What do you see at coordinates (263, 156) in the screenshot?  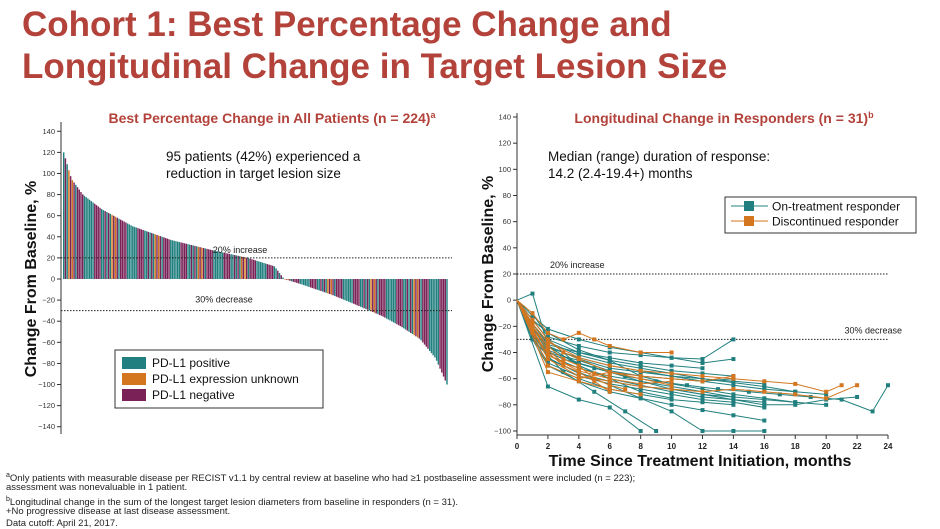 I see `waterfall-annotation-line-1: 95 patients (42%) experienced a` at bounding box center [263, 156].